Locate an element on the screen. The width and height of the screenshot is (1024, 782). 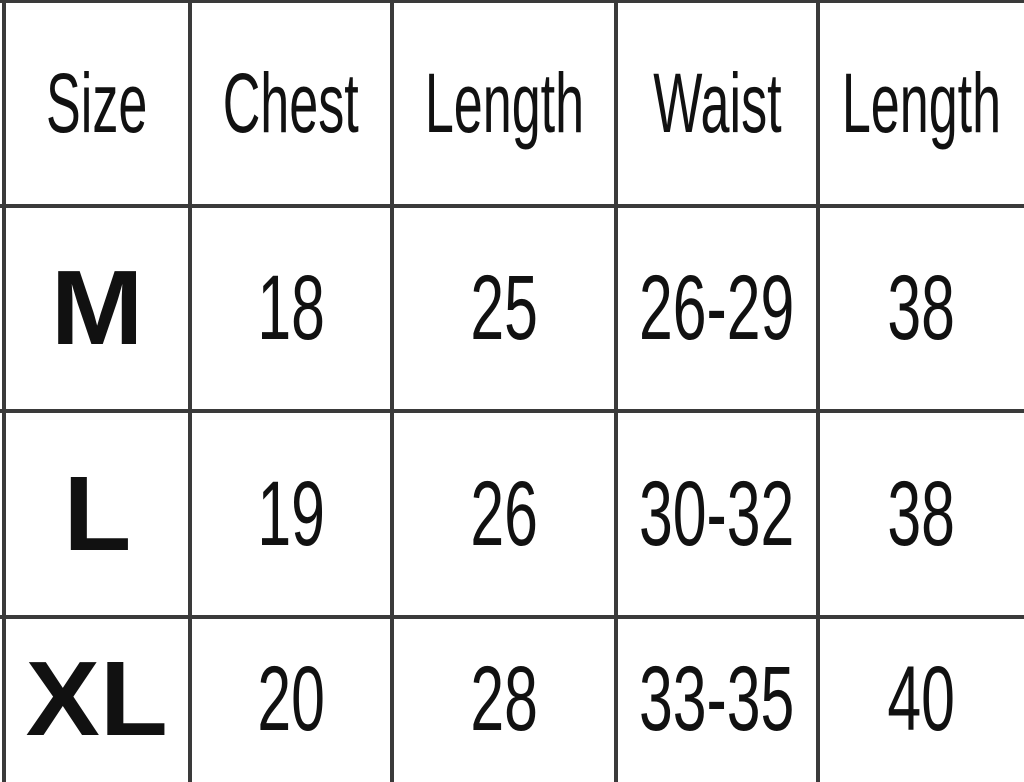
size-cell: L is located at coordinates (97, 514).